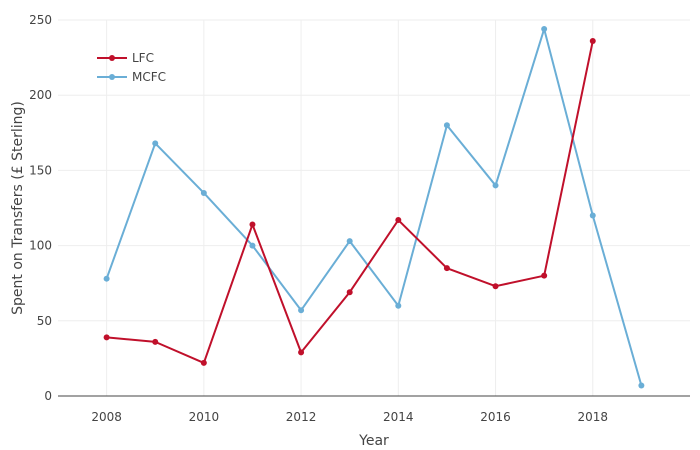 This screenshot has height=450, width=700. I want to click on x-tick-label: 2008, so click(106, 417).